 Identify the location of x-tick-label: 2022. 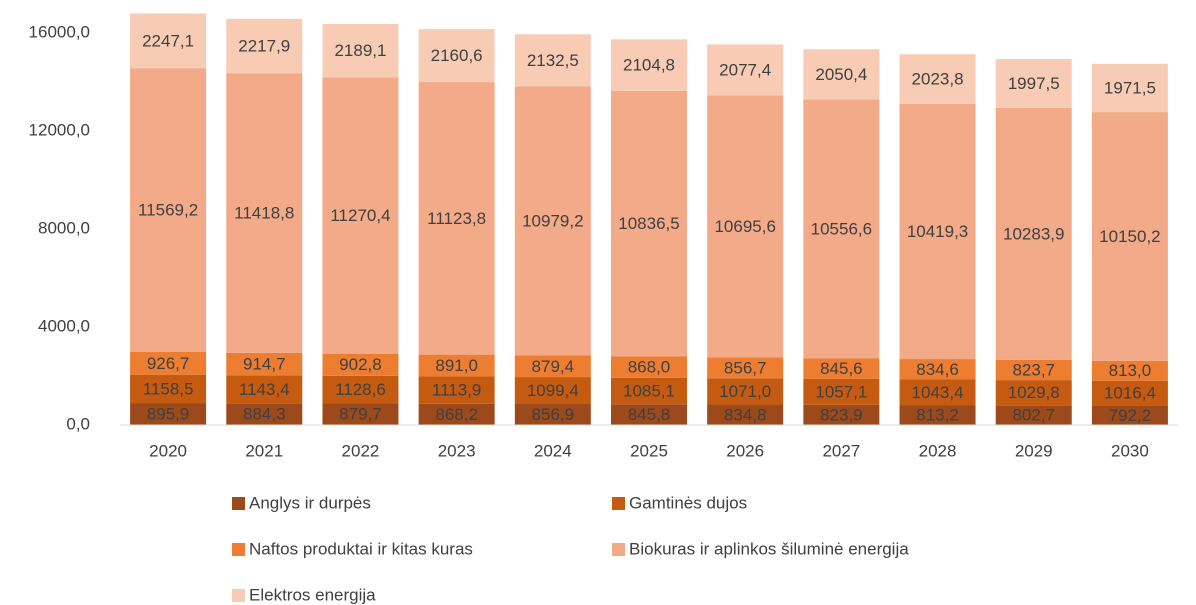
(361, 450).